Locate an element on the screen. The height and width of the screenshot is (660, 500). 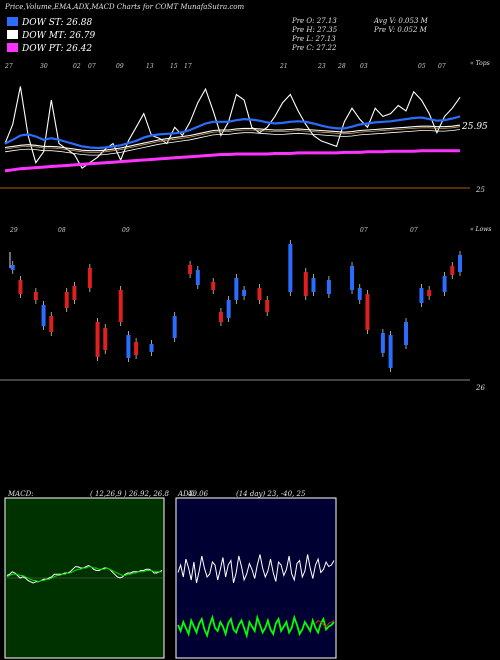
top-tick-label: 02 is located at coordinates (77, 66).